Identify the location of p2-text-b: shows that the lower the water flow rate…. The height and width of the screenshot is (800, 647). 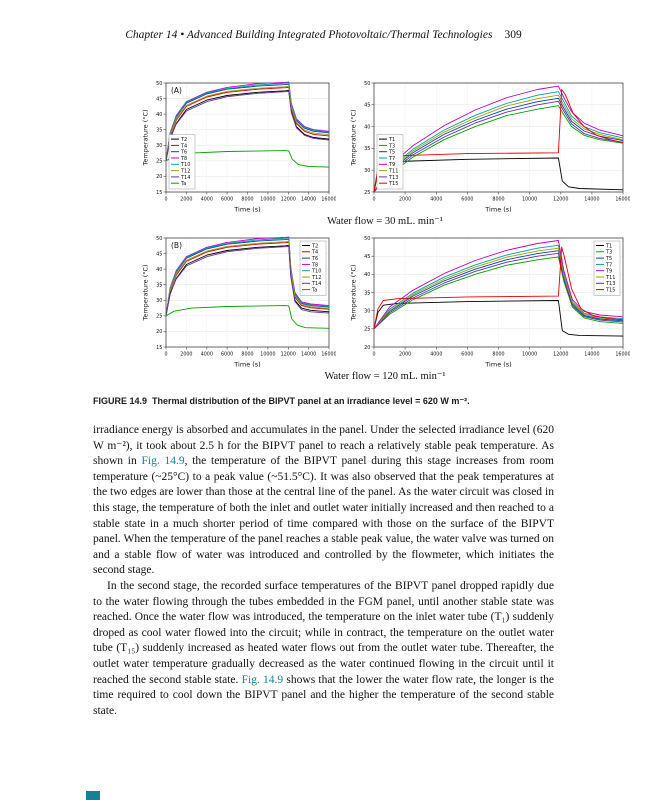
(324, 695).